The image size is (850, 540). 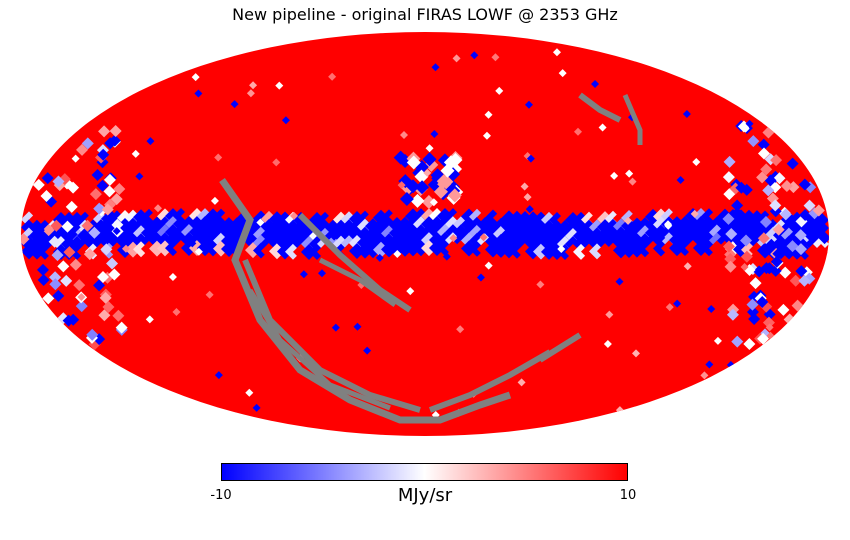 What do you see at coordinates (221, 495) in the screenshot?
I see `colorbar-min-label: -10` at bounding box center [221, 495].